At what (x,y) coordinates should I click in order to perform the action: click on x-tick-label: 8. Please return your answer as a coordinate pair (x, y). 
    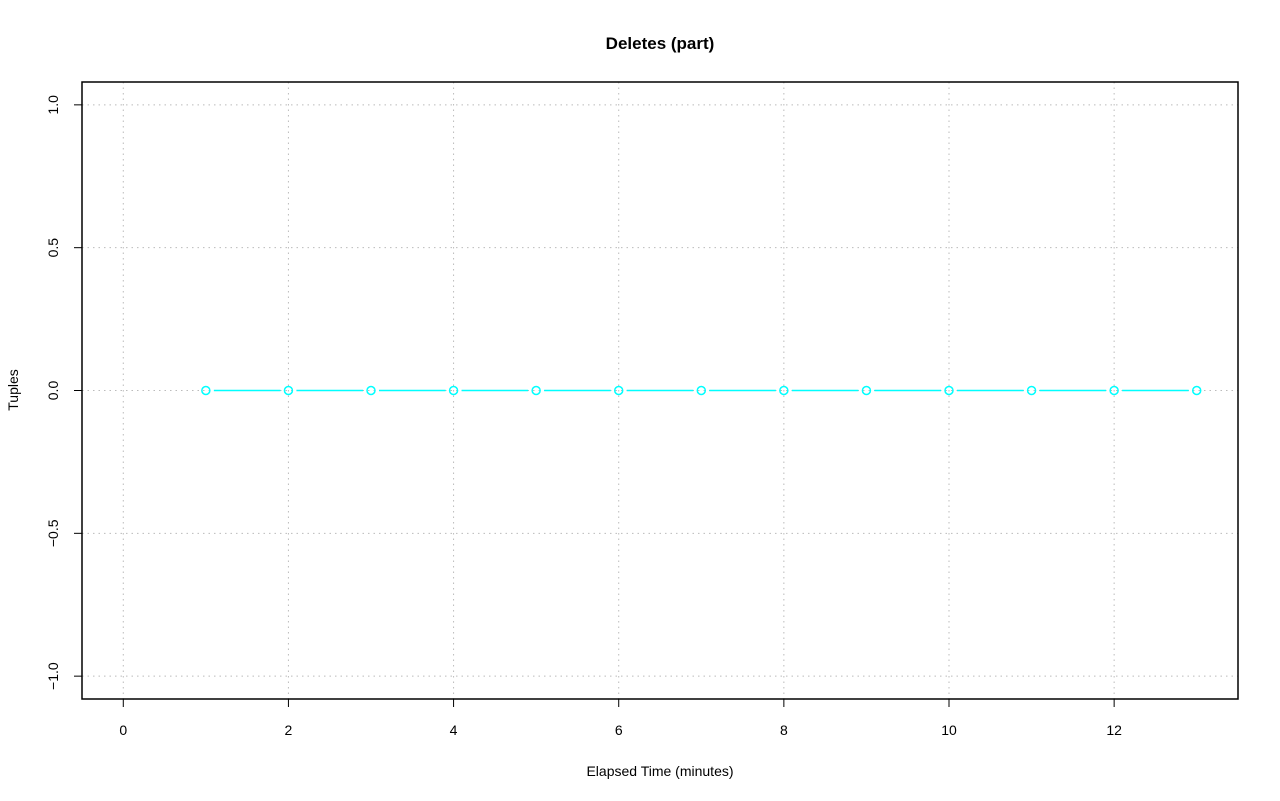
    Looking at the image, I should click on (784, 730).